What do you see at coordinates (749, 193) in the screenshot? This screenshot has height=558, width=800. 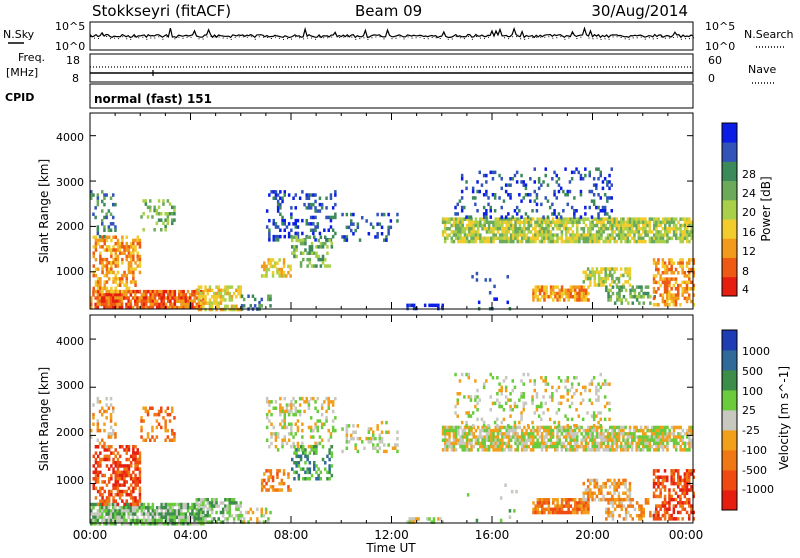 I see `power-cbar-tick-24: 24` at bounding box center [749, 193].